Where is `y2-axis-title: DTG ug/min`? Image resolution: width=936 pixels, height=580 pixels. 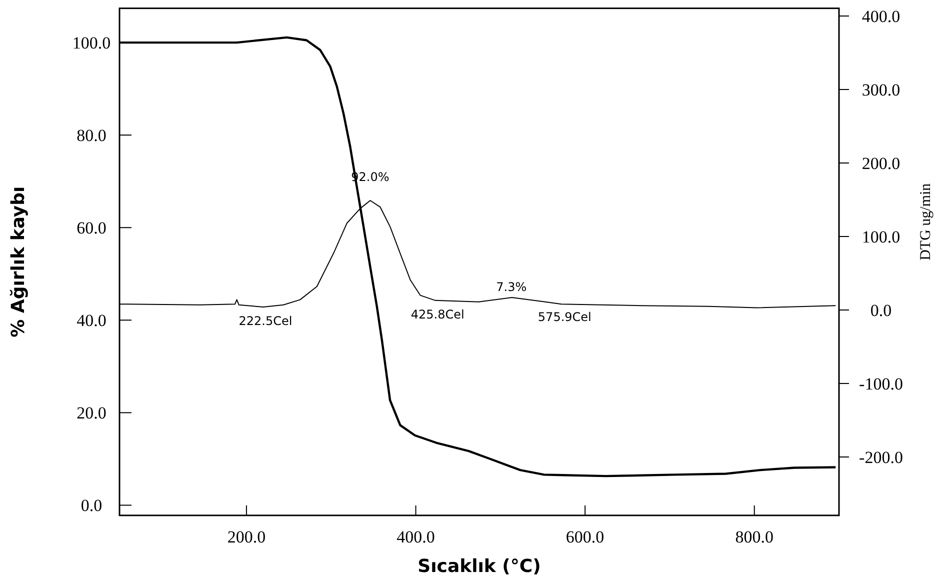
y2-axis-title: DTG ug/min is located at coordinates (926, 221).